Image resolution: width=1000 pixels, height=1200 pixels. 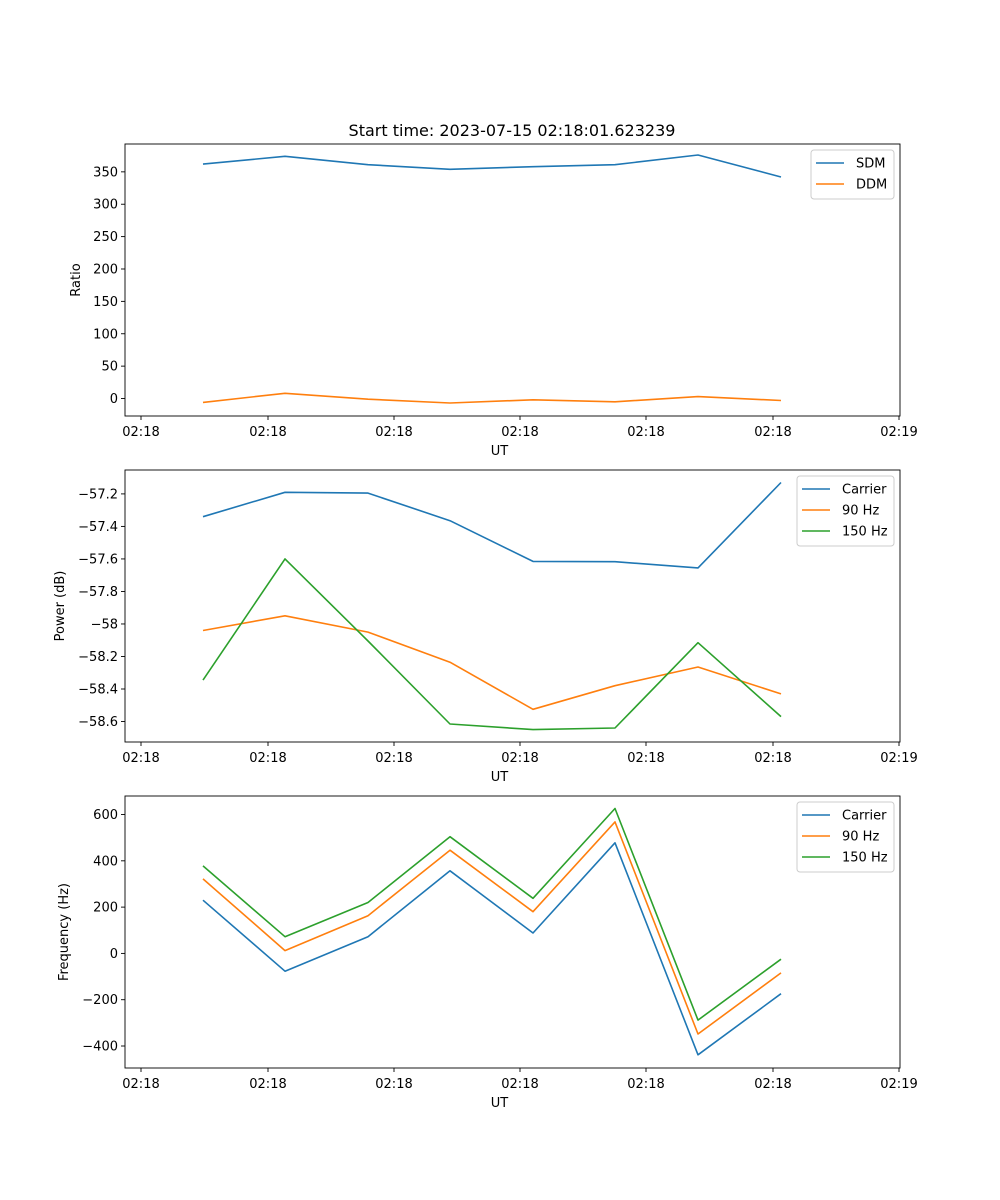 I want to click on chart-2-legend-label: Carrier, so click(x=864, y=490).